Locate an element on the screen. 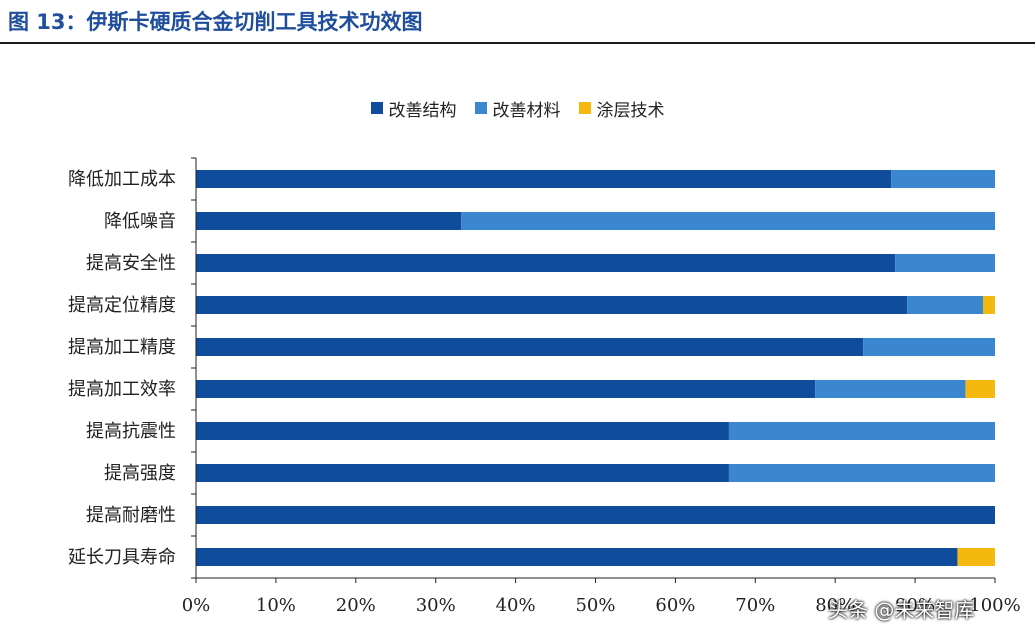 This screenshot has width=1035, height=633. x-tick-label-3: 30% is located at coordinates (436, 605).